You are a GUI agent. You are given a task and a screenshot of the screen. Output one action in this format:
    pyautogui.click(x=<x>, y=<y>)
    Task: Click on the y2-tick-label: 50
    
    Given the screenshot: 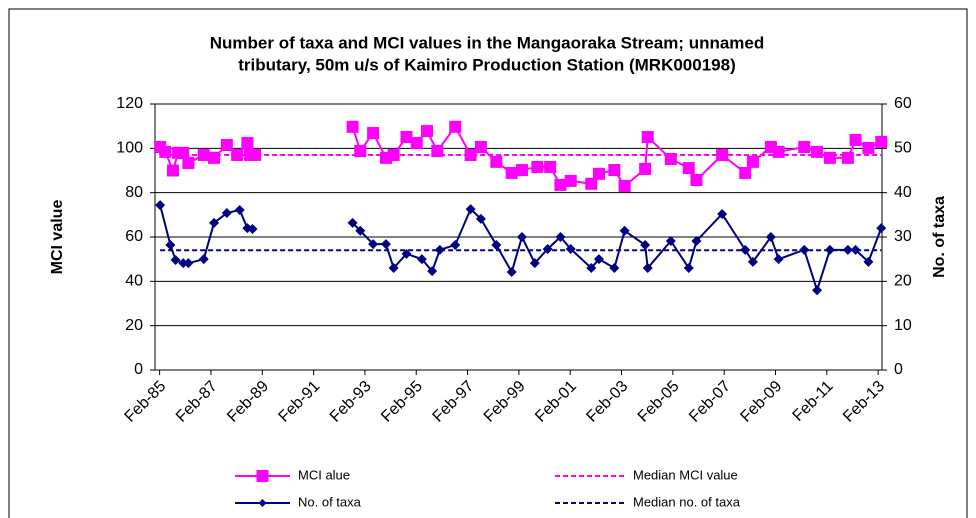 What is the action you would take?
    pyautogui.click(x=903, y=148)
    